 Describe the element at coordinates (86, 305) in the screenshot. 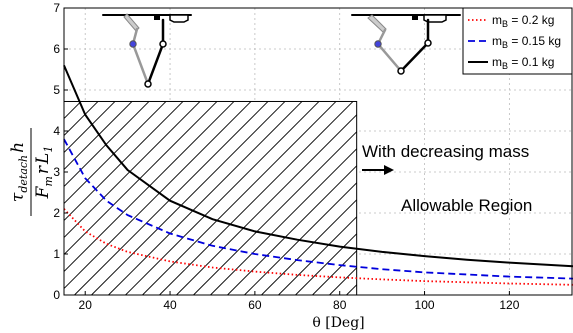

I see `x-tick-label: 20` at that location.